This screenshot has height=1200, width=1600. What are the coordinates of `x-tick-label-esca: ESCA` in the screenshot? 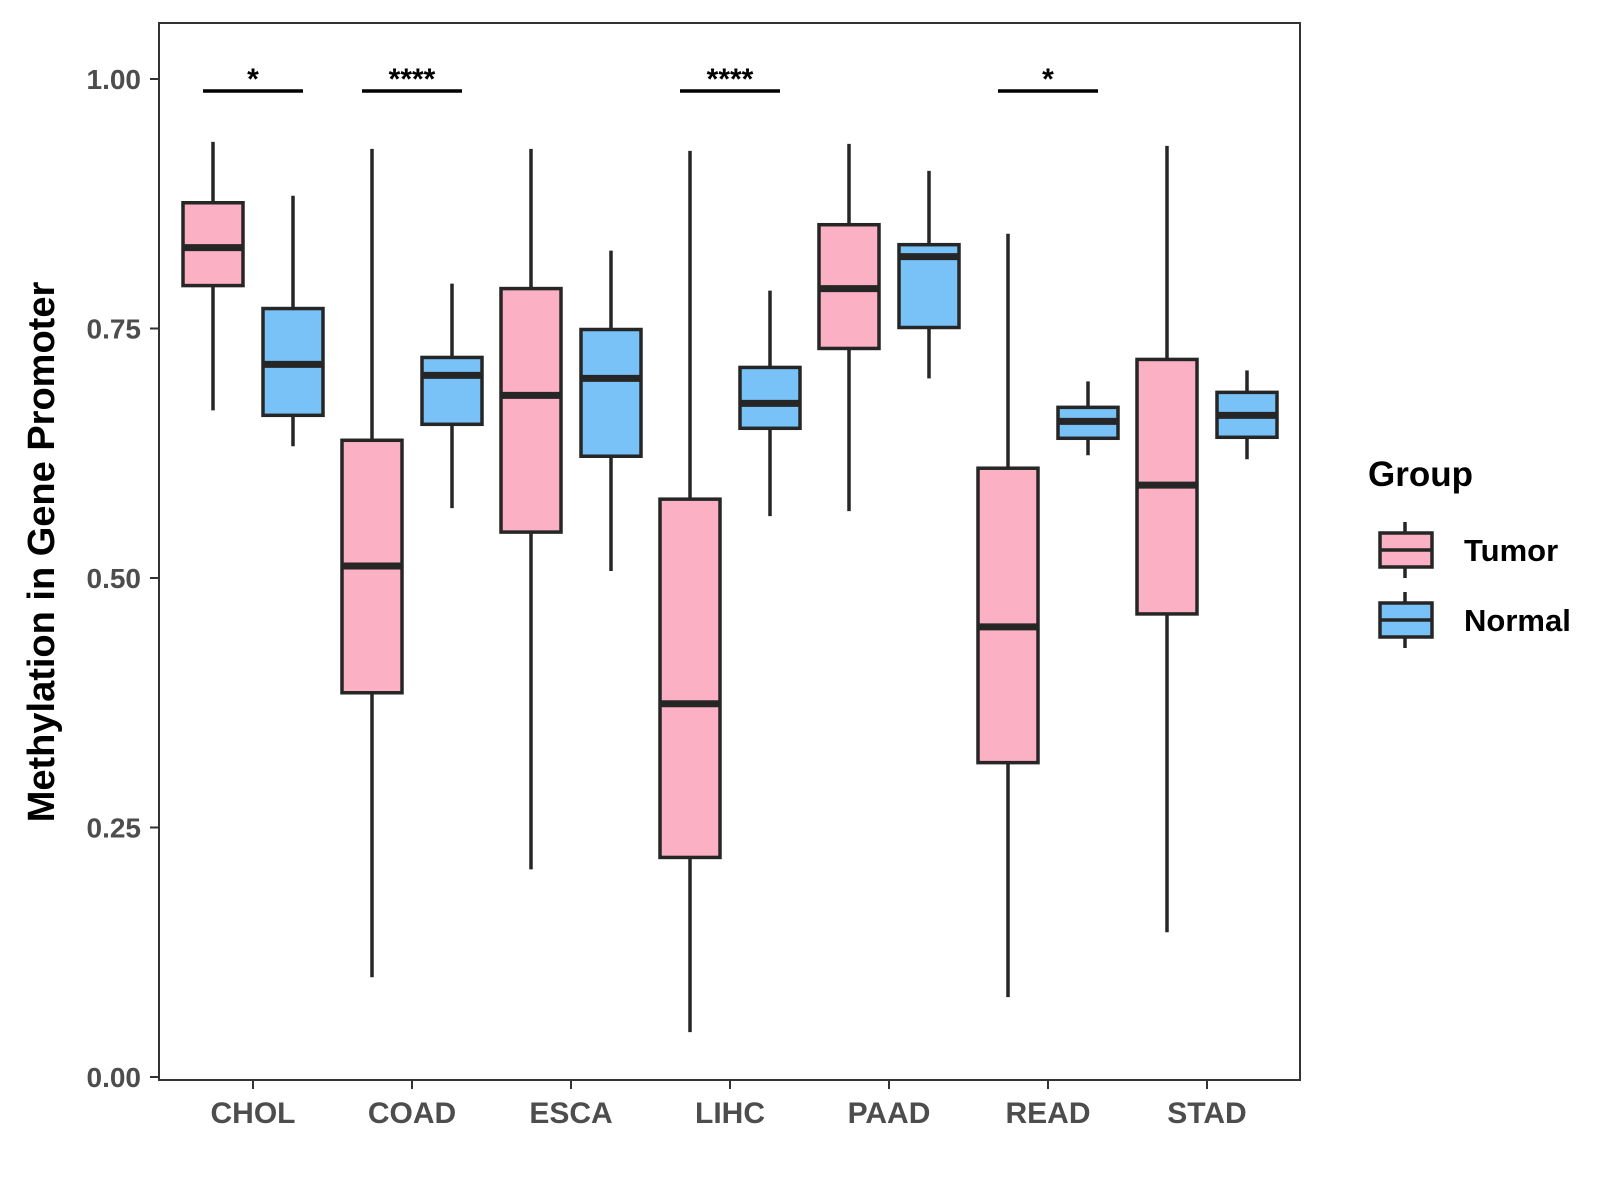 It's located at (570, 1113).